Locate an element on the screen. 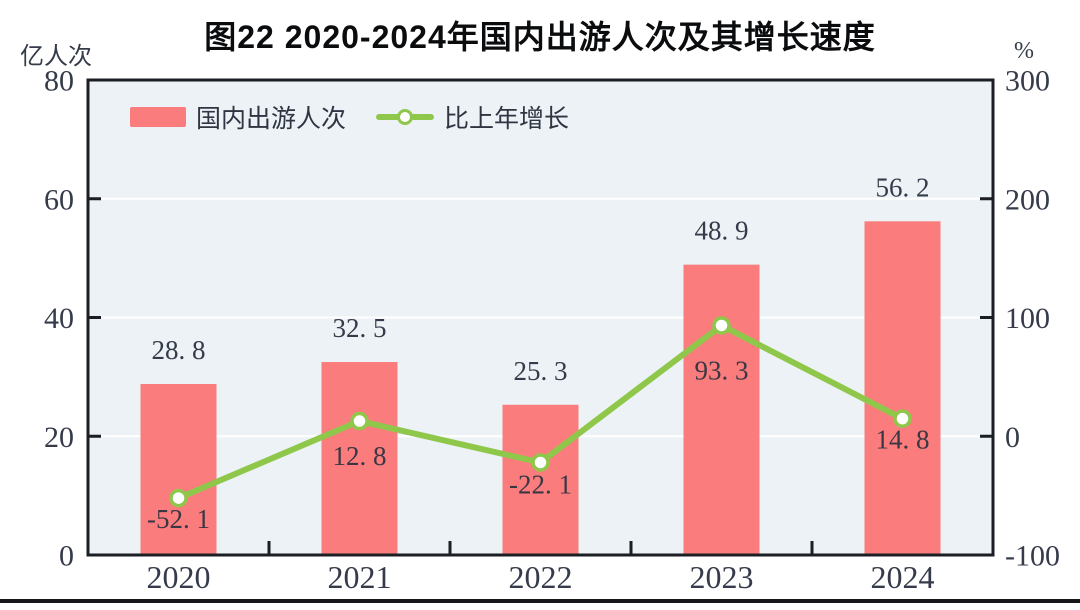  bar-value-label: 56. 2 is located at coordinates (903, 187).